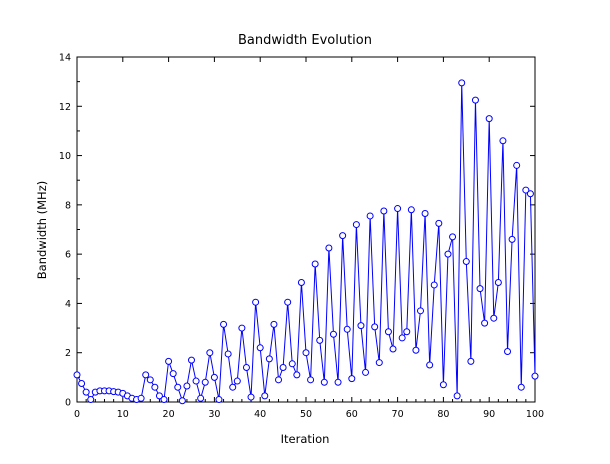  Describe the element at coordinates (305, 40) in the screenshot. I see `chart-title: Bandwidth Evolution` at that location.